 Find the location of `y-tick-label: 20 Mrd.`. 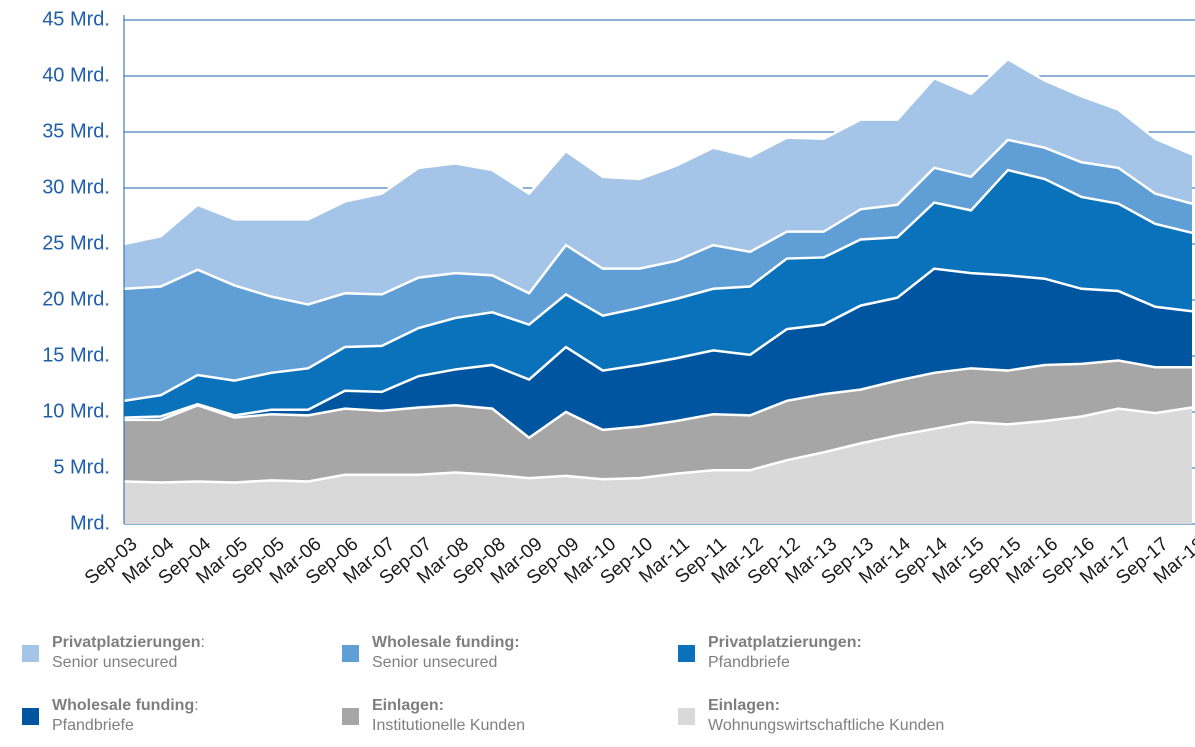

y-tick-label: 20 Mrd. is located at coordinates (76, 299).